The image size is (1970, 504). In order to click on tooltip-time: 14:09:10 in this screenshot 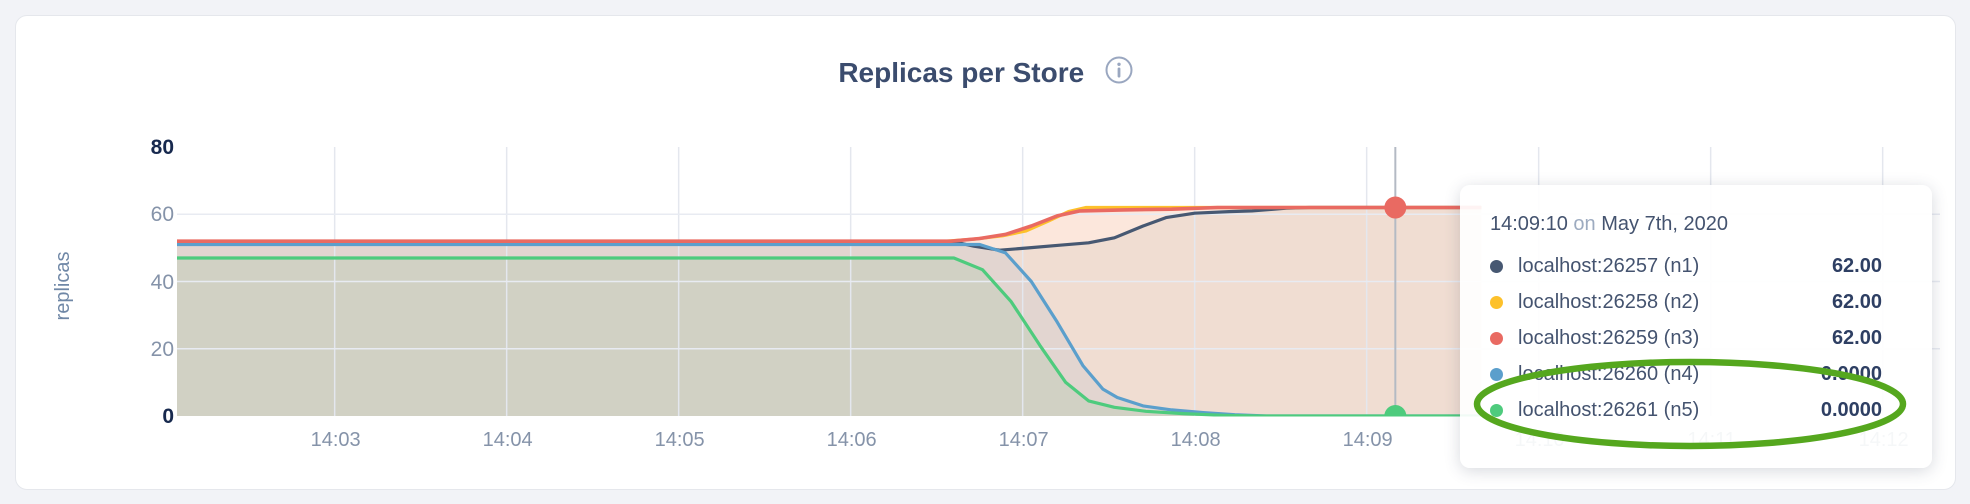, I will do `click(1529, 224)`.